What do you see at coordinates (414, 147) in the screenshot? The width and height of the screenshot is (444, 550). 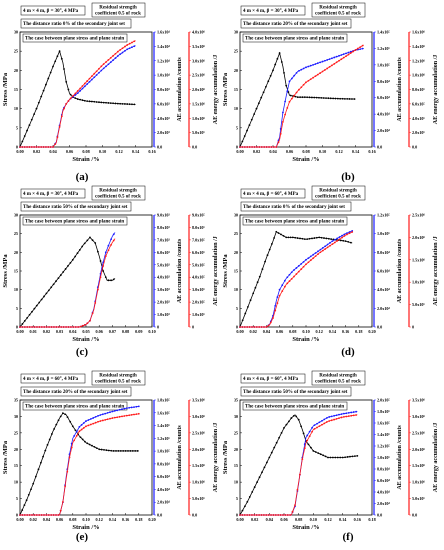 I see `ae-energy-tick-label: 0.0` at bounding box center [414, 147].